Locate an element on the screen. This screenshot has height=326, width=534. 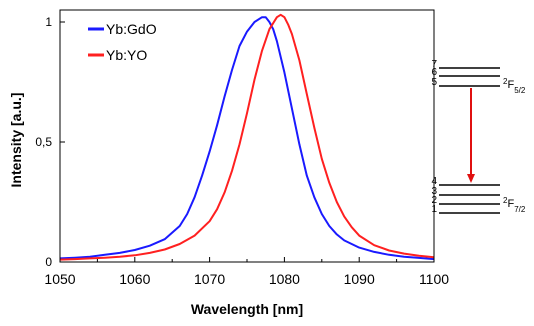
level-label-6: 6 is located at coordinates (434, 72).